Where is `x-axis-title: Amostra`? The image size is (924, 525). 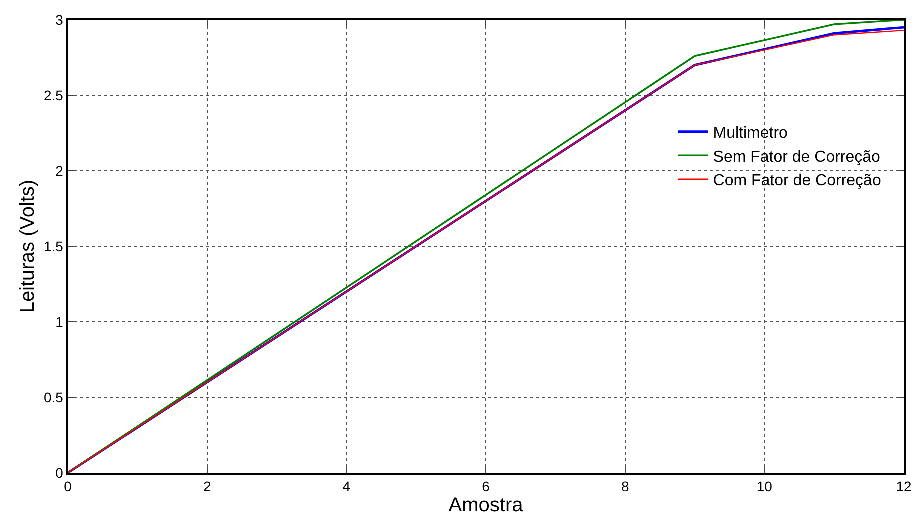 x-axis-title: Amostra is located at coordinates (486, 505).